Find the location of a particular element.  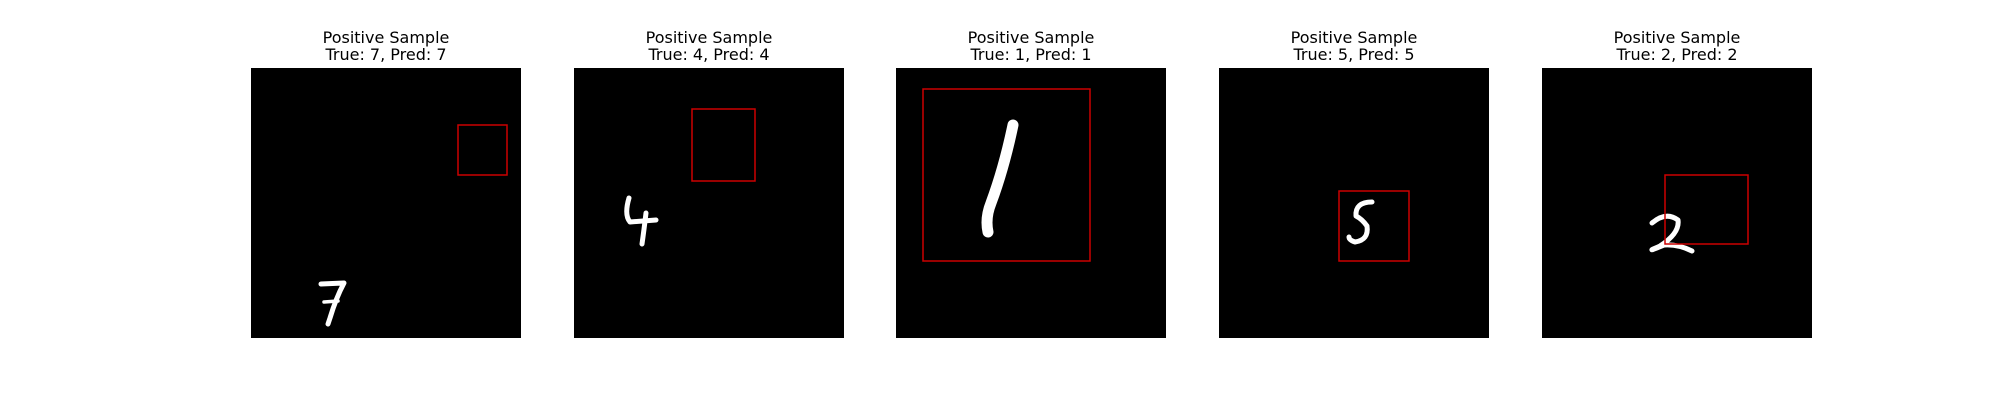

handwritten-digit-5-icon is located at coordinates (1360, 222).